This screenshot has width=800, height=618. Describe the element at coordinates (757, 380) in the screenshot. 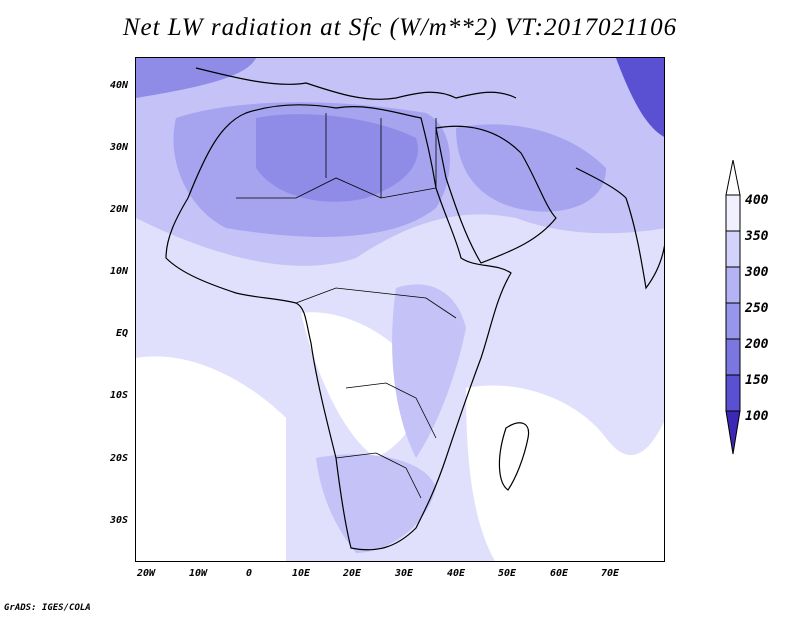

I see `colorbar-label-150: 150` at that location.